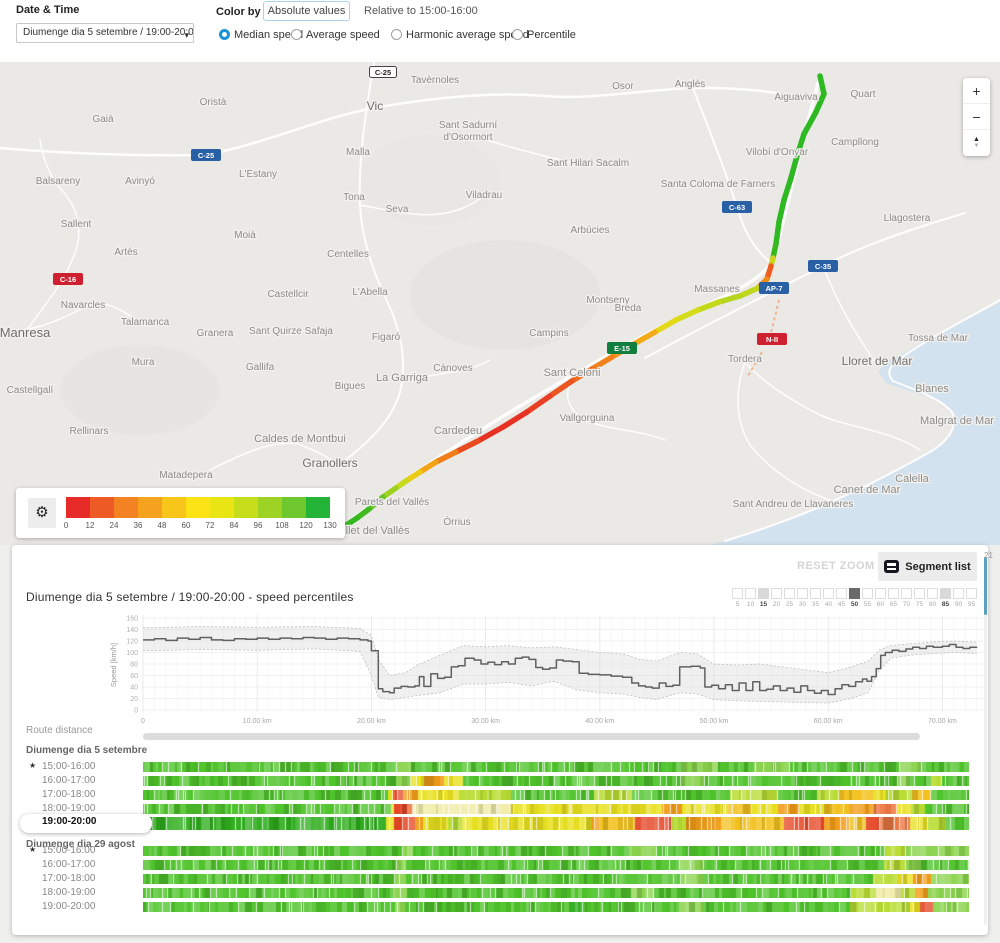 This screenshot has width=1000, height=943. I want to click on svg-text: E-15, so click(622, 348).